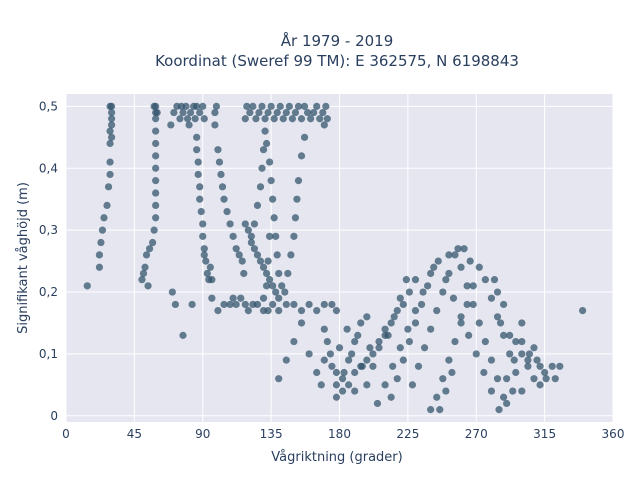 The width and height of the screenshot is (640, 484). What do you see at coordinates (48, 292) in the screenshot?
I see `y-tick-label: 0,2` at bounding box center [48, 292].